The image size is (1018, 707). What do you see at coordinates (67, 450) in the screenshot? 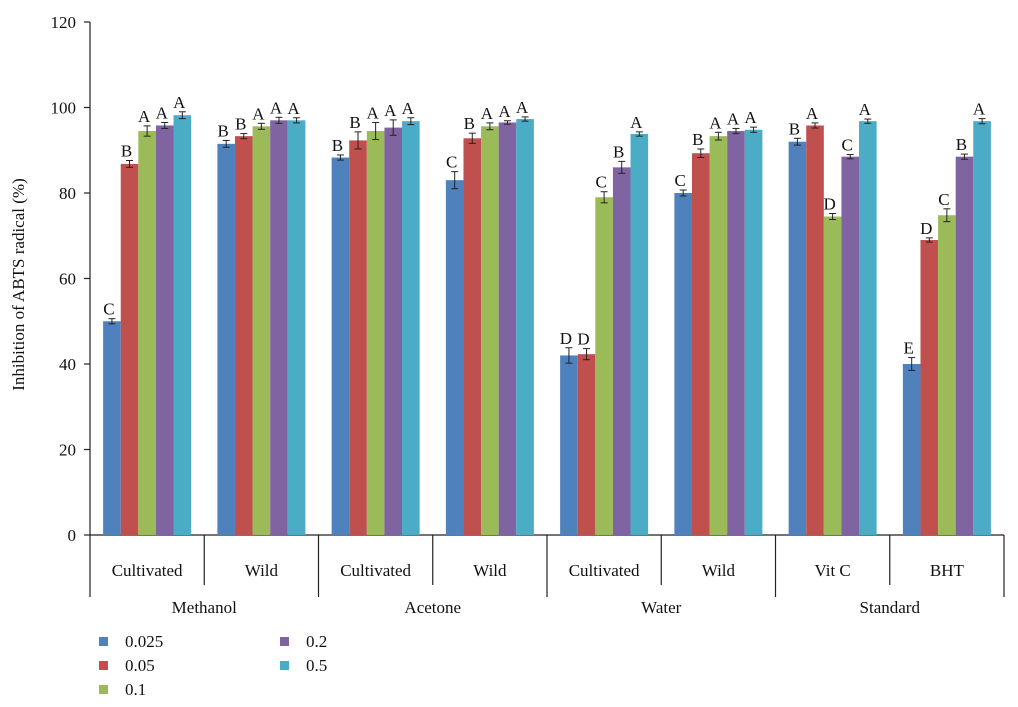
I see `y-tick-label: 20` at bounding box center [67, 450].